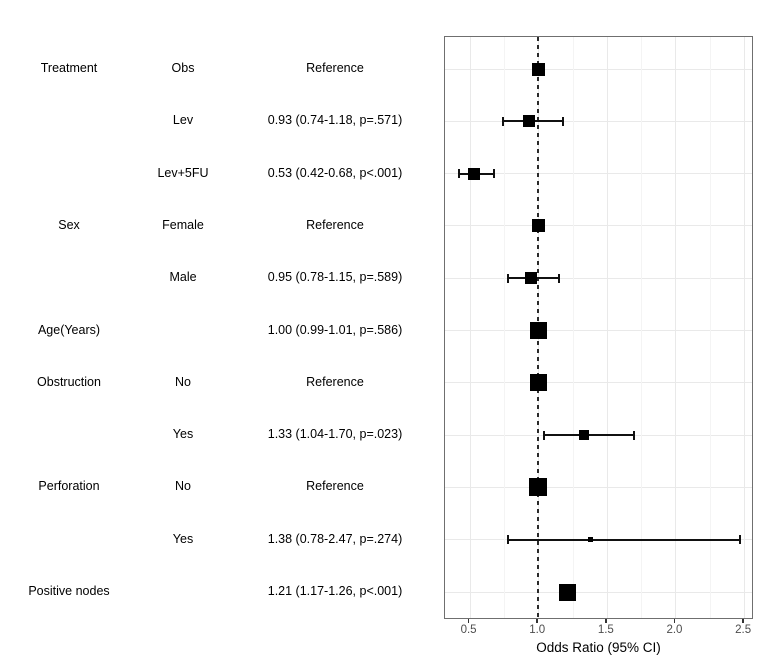 This screenshot has height=672, width=768. Describe the element at coordinates (674, 630) in the screenshot. I see `x-tick-label: 2.0` at that location.